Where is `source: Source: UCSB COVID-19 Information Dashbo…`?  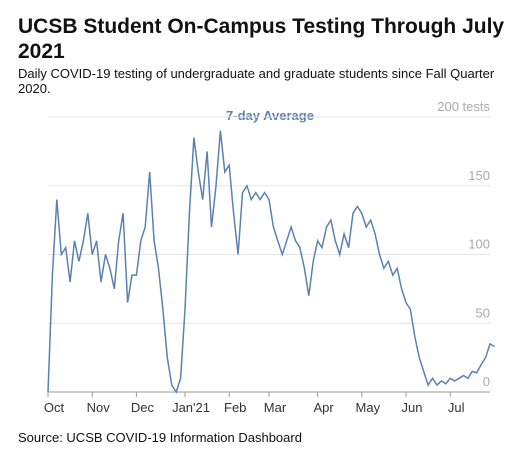 source: Source: UCSB COVID-19 Information Dashbo… is located at coordinates (160, 437).